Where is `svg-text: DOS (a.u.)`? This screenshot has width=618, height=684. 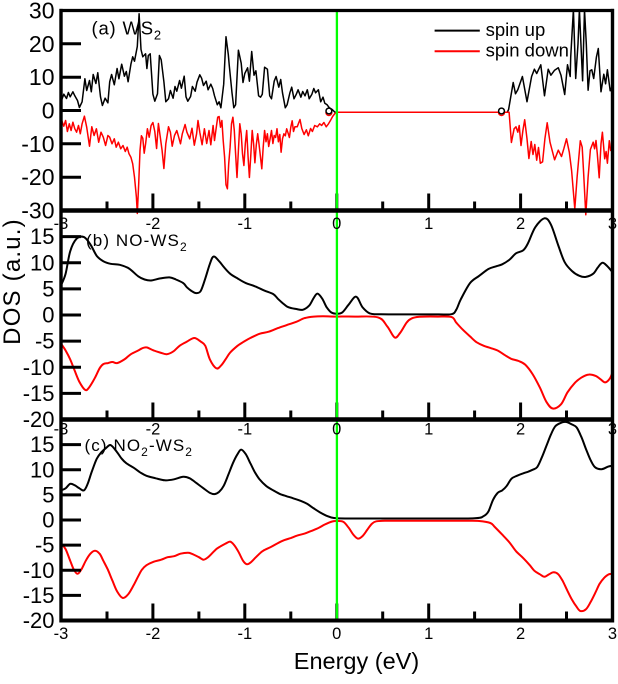
svg-text: DOS (a.u.) is located at coordinates (13, 281).